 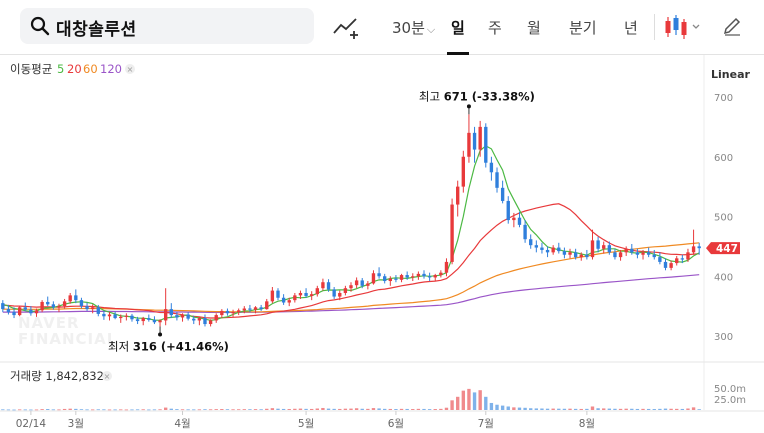 I want to click on period-year: 년, so click(x=631, y=28).